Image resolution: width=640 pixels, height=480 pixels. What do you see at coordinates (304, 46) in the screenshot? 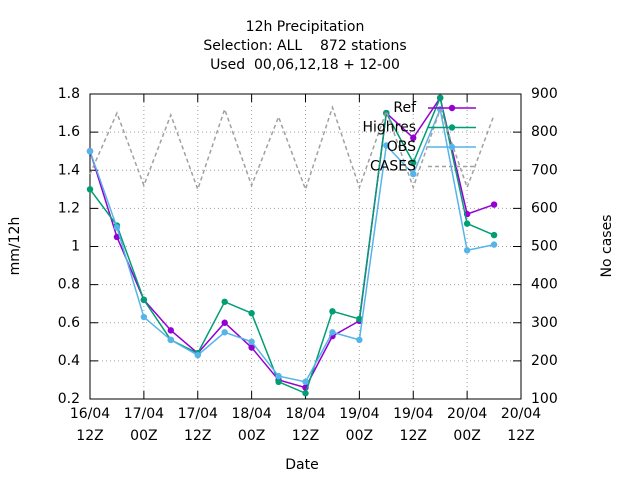
I see `chart-subtitle: Selection: ALL 872 stations` at bounding box center [304, 46].